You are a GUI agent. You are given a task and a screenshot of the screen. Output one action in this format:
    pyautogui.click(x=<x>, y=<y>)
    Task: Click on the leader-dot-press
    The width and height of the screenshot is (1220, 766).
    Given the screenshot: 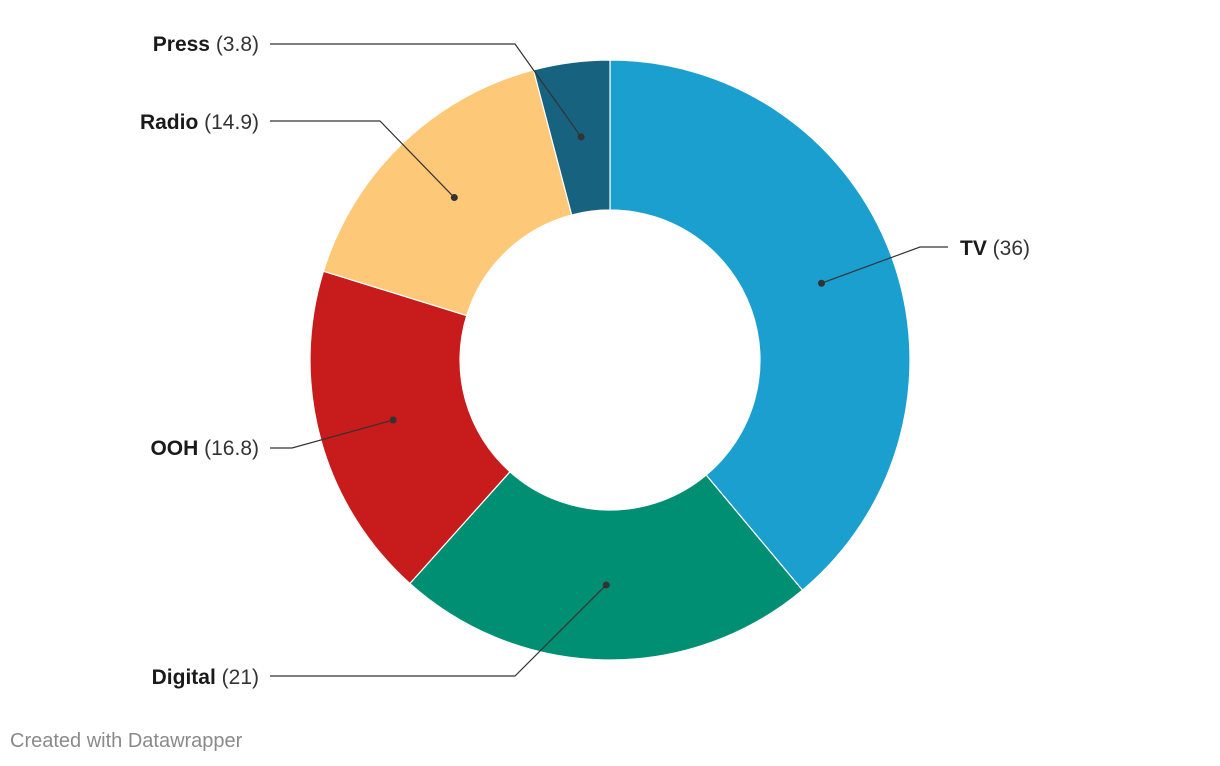 What is the action you would take?
    pyautogui.click(x=581, y=137)
    